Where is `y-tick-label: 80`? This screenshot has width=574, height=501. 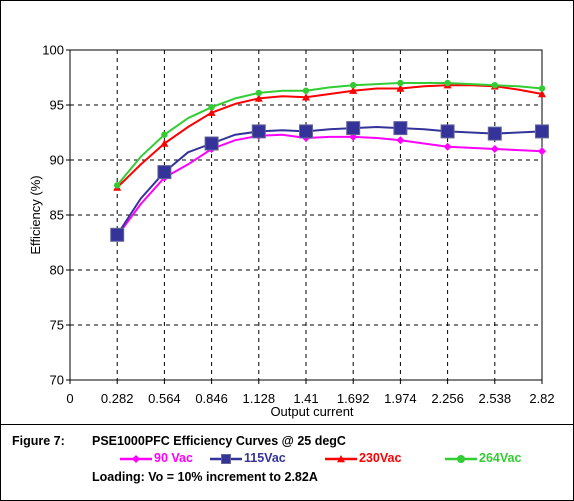 y-tick-label: 80 is located at coordinates (57, 270).